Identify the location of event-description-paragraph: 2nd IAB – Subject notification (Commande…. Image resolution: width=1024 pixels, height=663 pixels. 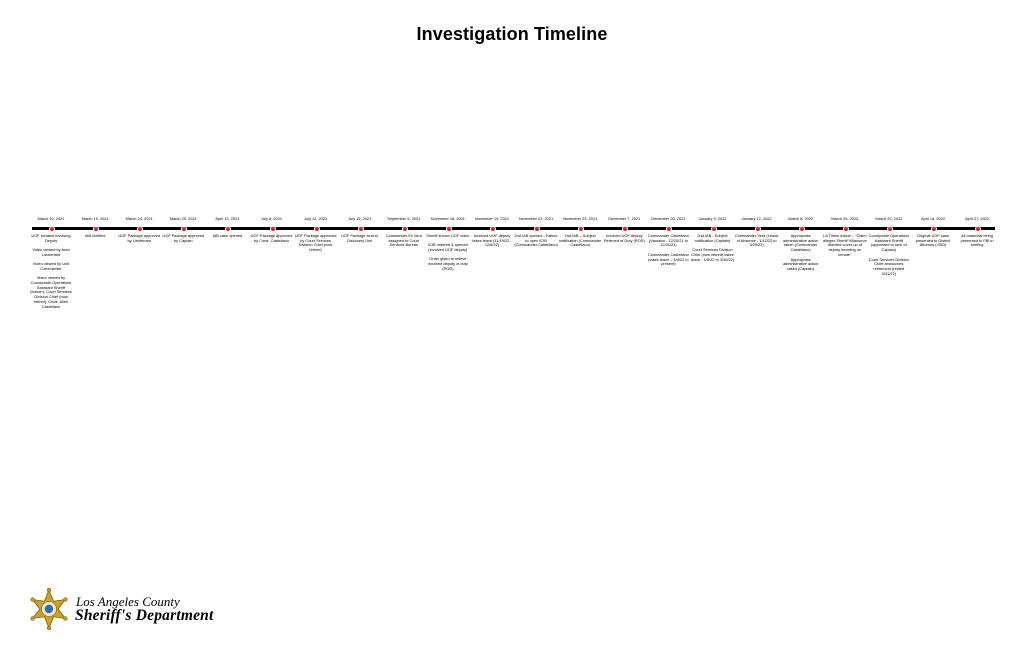
(580, 240).